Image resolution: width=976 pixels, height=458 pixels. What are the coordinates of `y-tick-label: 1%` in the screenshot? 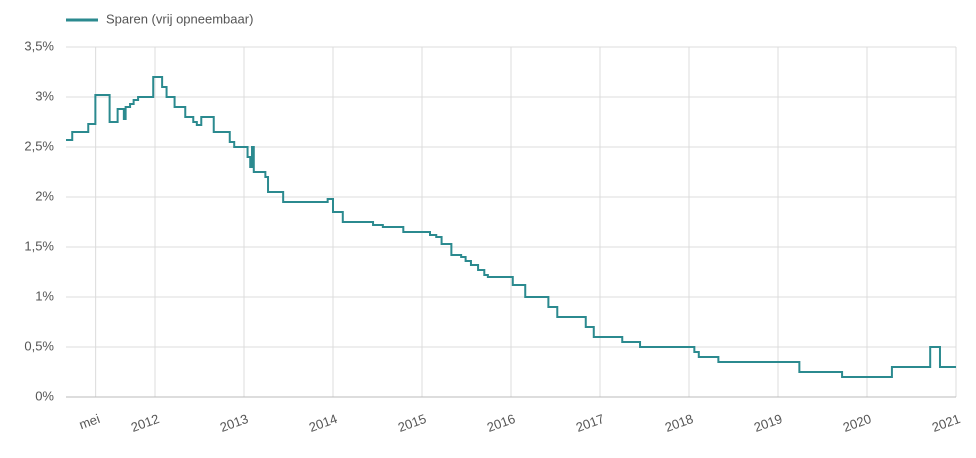 It's located at (44, 295).